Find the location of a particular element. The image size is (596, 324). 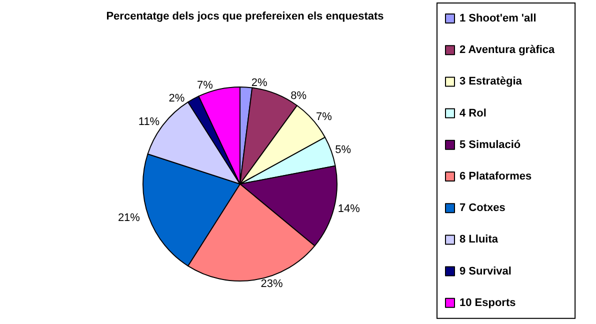

legend-label: 1 Shoot'em 'all is located at coordinates (498, 18).